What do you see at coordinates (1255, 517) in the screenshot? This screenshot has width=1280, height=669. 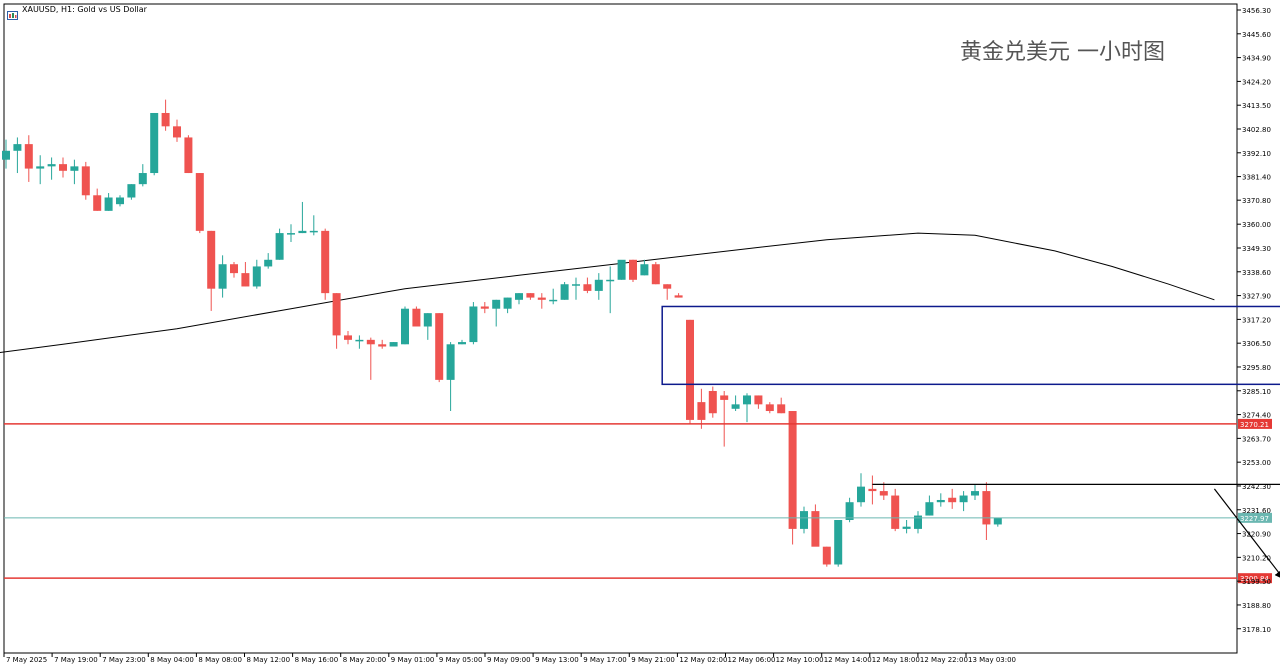 I see `bid-price-tag` at bounding box center [1255, 517].